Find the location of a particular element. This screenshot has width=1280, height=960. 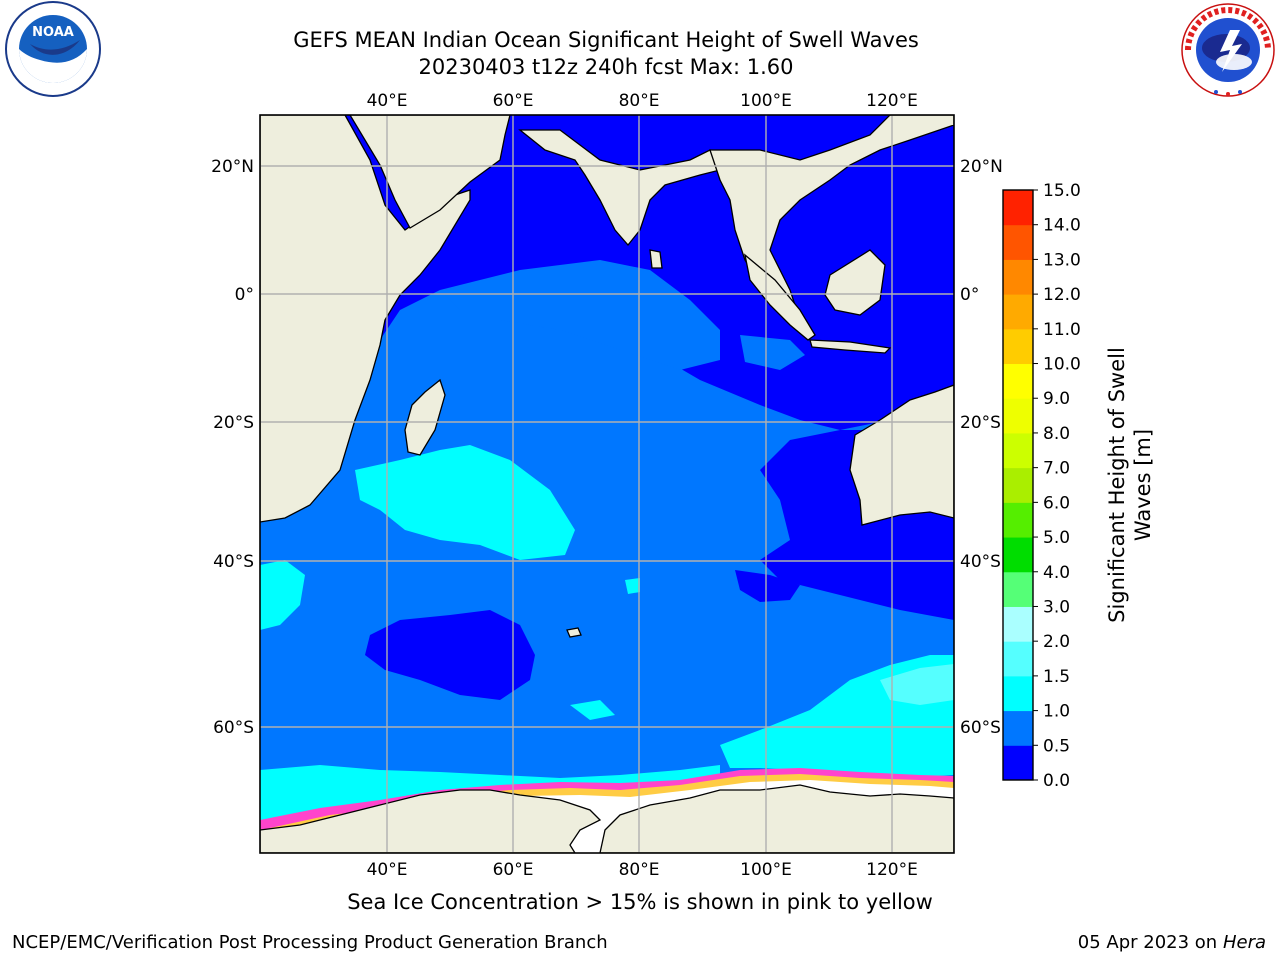

footer-host: Hera is located at coordinates (1244, 942).